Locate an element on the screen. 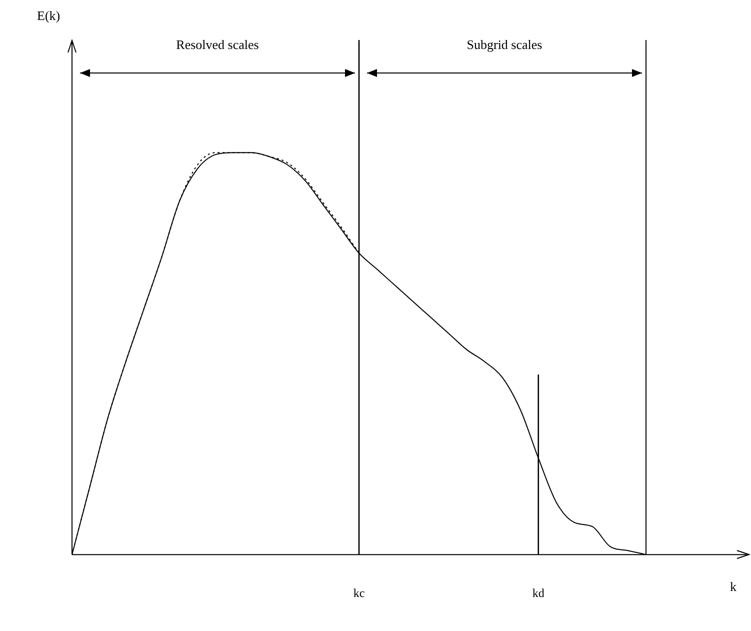 The image size is (751, 631). text: k is located at coordinates (733, 586).